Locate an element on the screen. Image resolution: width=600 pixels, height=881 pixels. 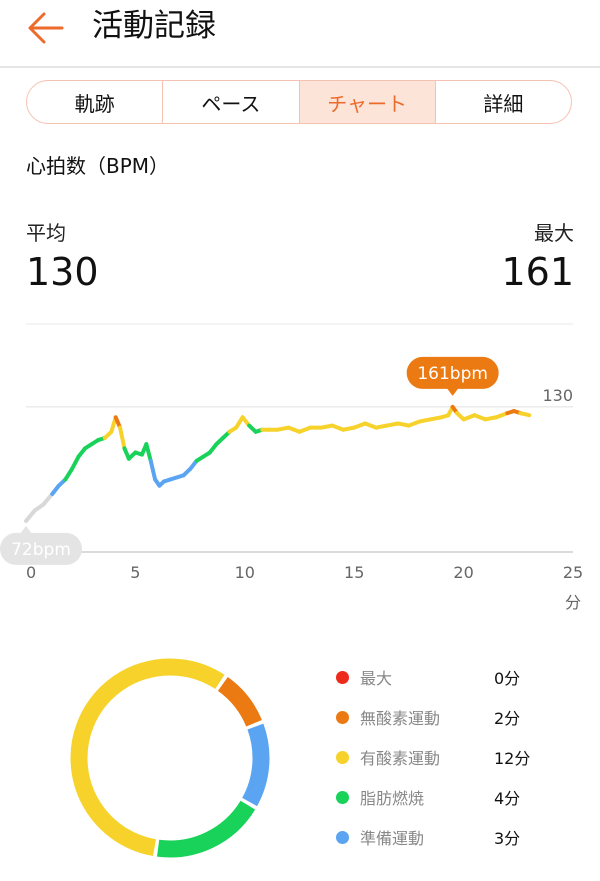
max-callout-label: 161bpm is located at coordinates (452, 374).